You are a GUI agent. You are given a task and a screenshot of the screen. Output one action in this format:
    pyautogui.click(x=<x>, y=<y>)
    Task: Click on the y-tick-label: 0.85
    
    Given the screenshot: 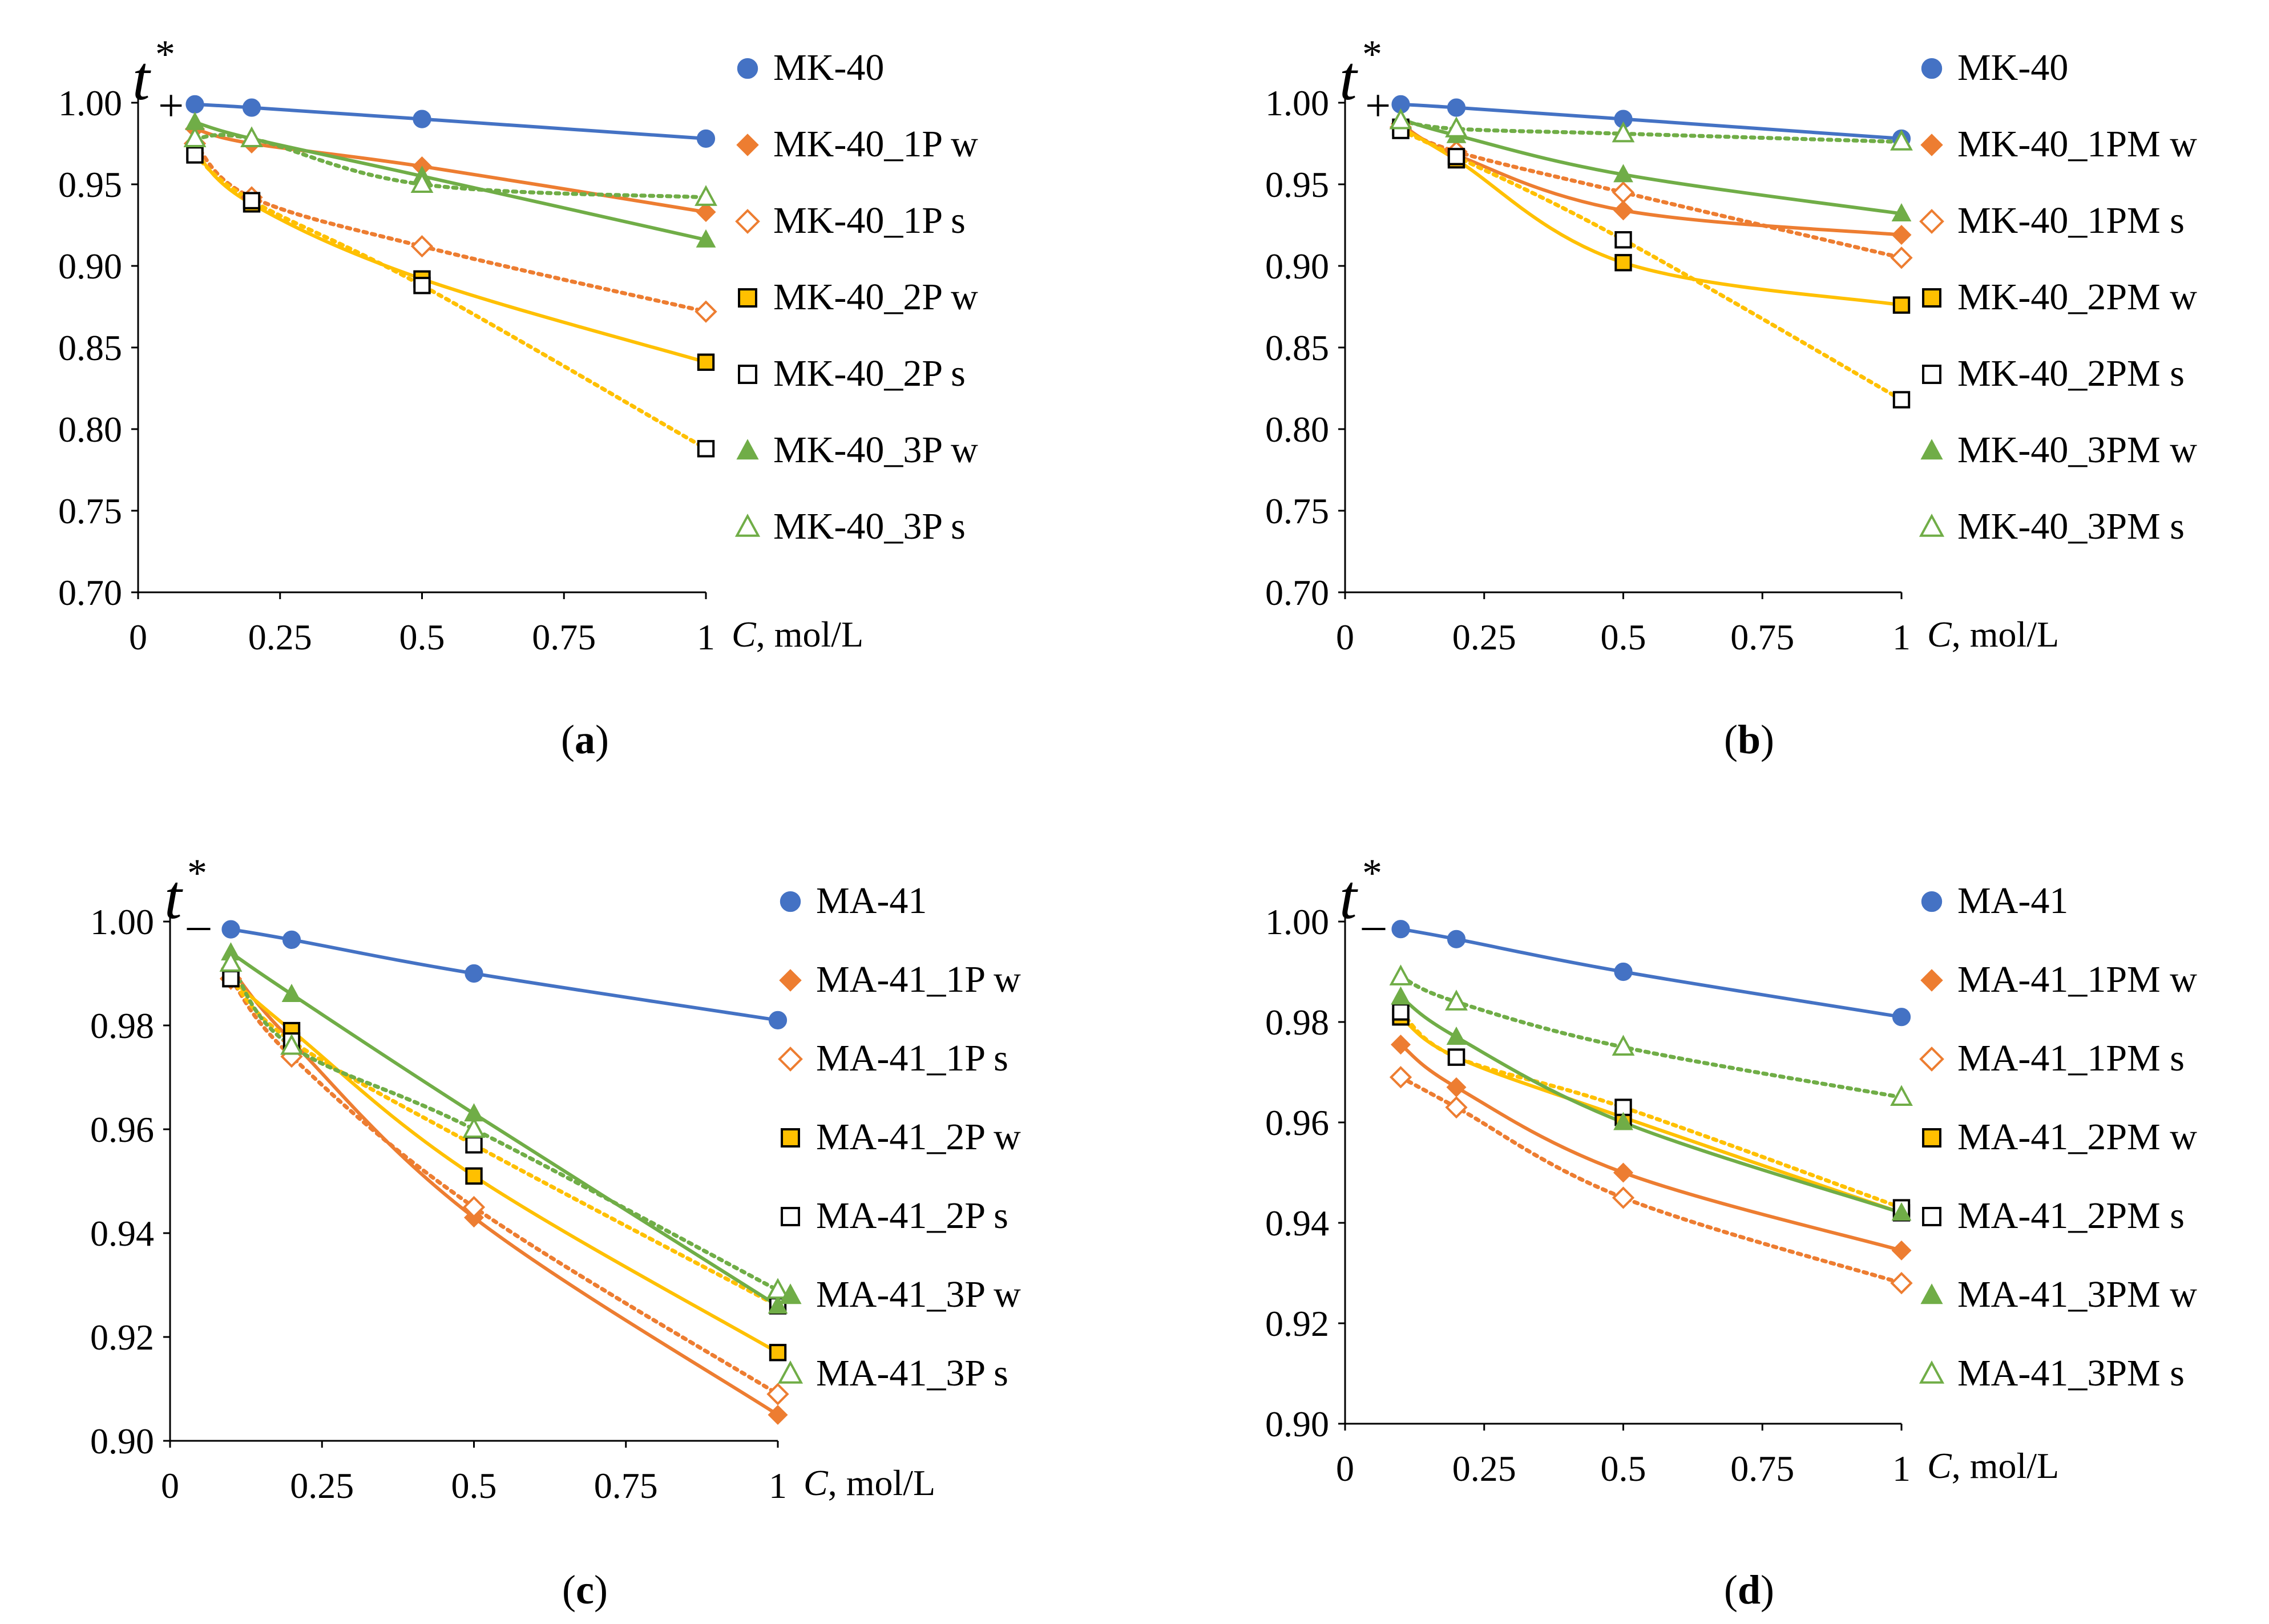 What is the action you would take?
    pyautogui.click(x=90, y=348)
    